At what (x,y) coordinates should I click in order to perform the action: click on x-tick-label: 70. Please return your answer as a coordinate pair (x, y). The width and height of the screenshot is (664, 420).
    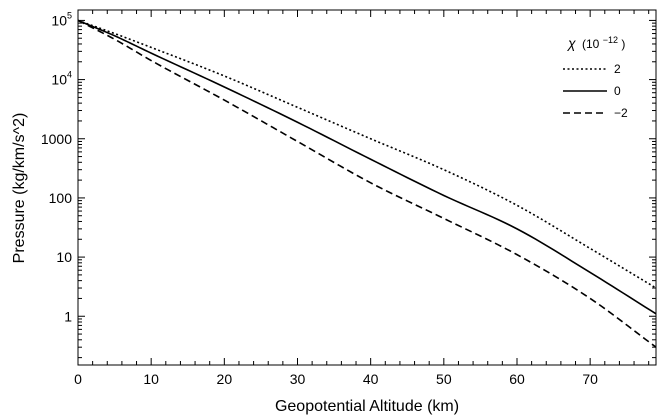
    Looking at the image, I should click on (590, 379).